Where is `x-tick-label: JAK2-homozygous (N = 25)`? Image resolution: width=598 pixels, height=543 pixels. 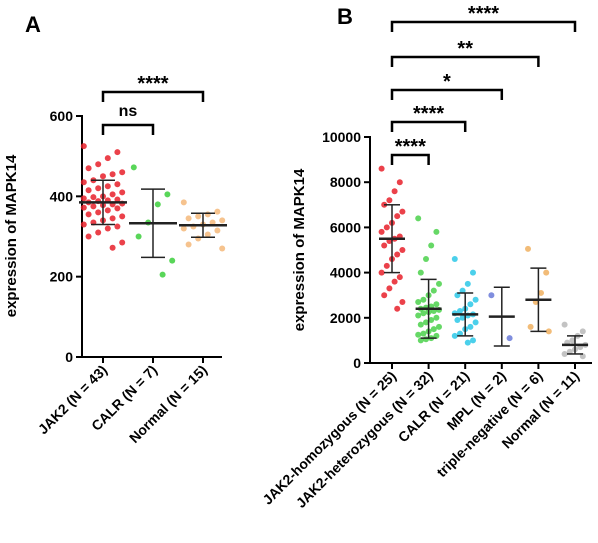
x-tick-label: JAK2-homozygous (N = 25) is located at coordinates (329, 438).